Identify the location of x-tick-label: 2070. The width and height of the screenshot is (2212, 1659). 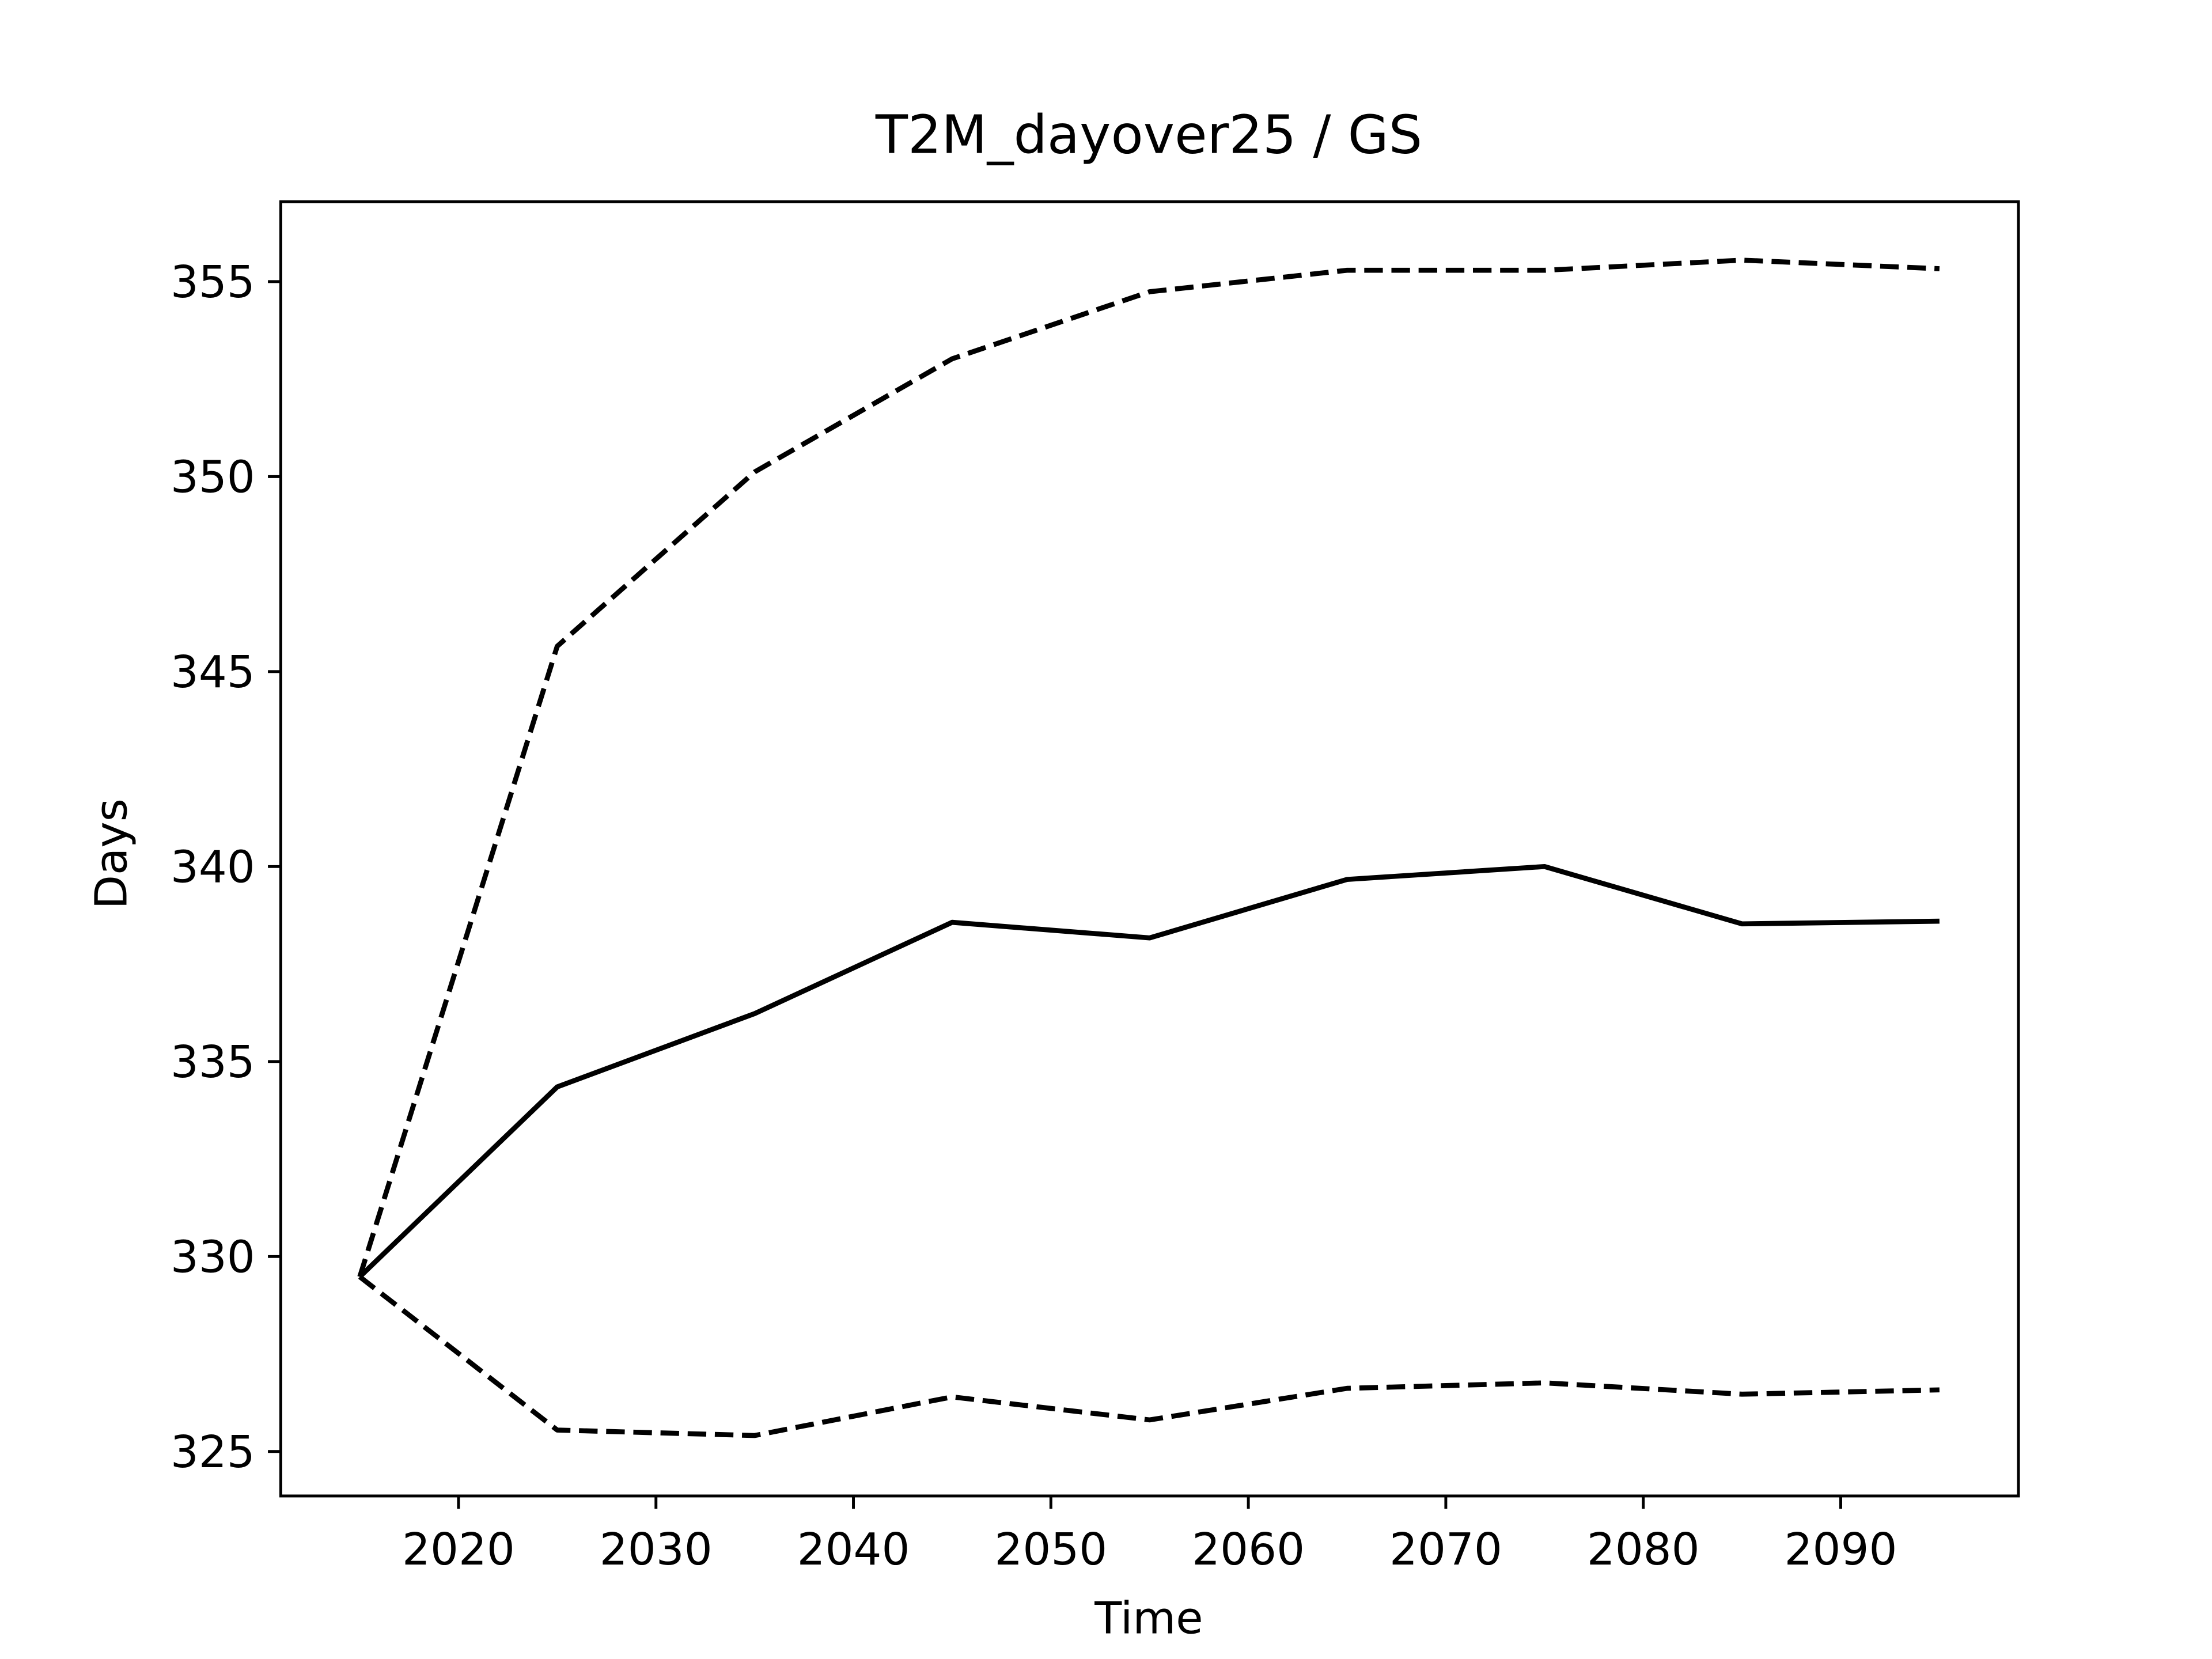
(1445, 1549).